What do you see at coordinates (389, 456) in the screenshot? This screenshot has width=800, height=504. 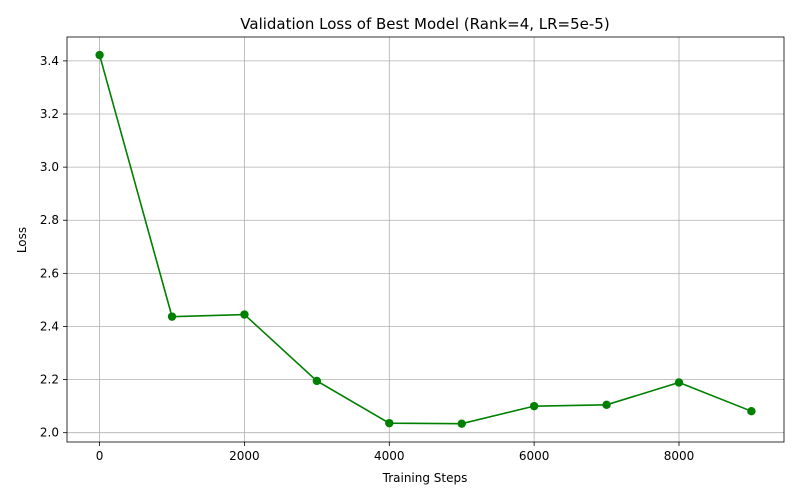 I see `x-tick-label: 4000` at bounding box center [389, 456].